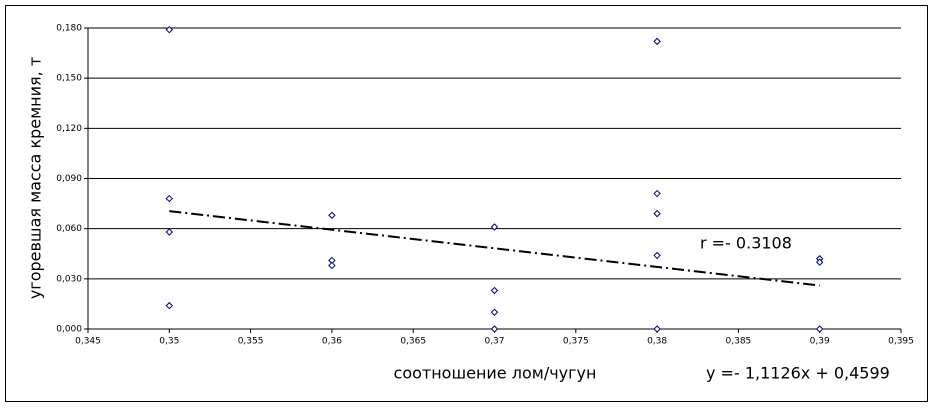 Image resolution: width=933 pixels, height=411 pixels. Describe the element at coordinates (69, 29) in the screenshot. I see `y-tick-label: 0,180` at that location.